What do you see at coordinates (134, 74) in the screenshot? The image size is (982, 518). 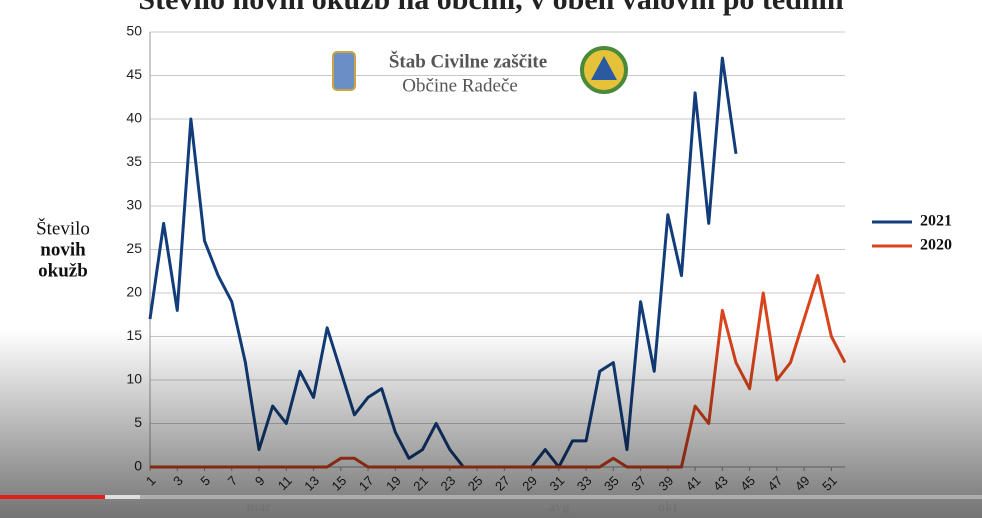 I see `y-tick-label: 45` at bounding box center [134, 74].